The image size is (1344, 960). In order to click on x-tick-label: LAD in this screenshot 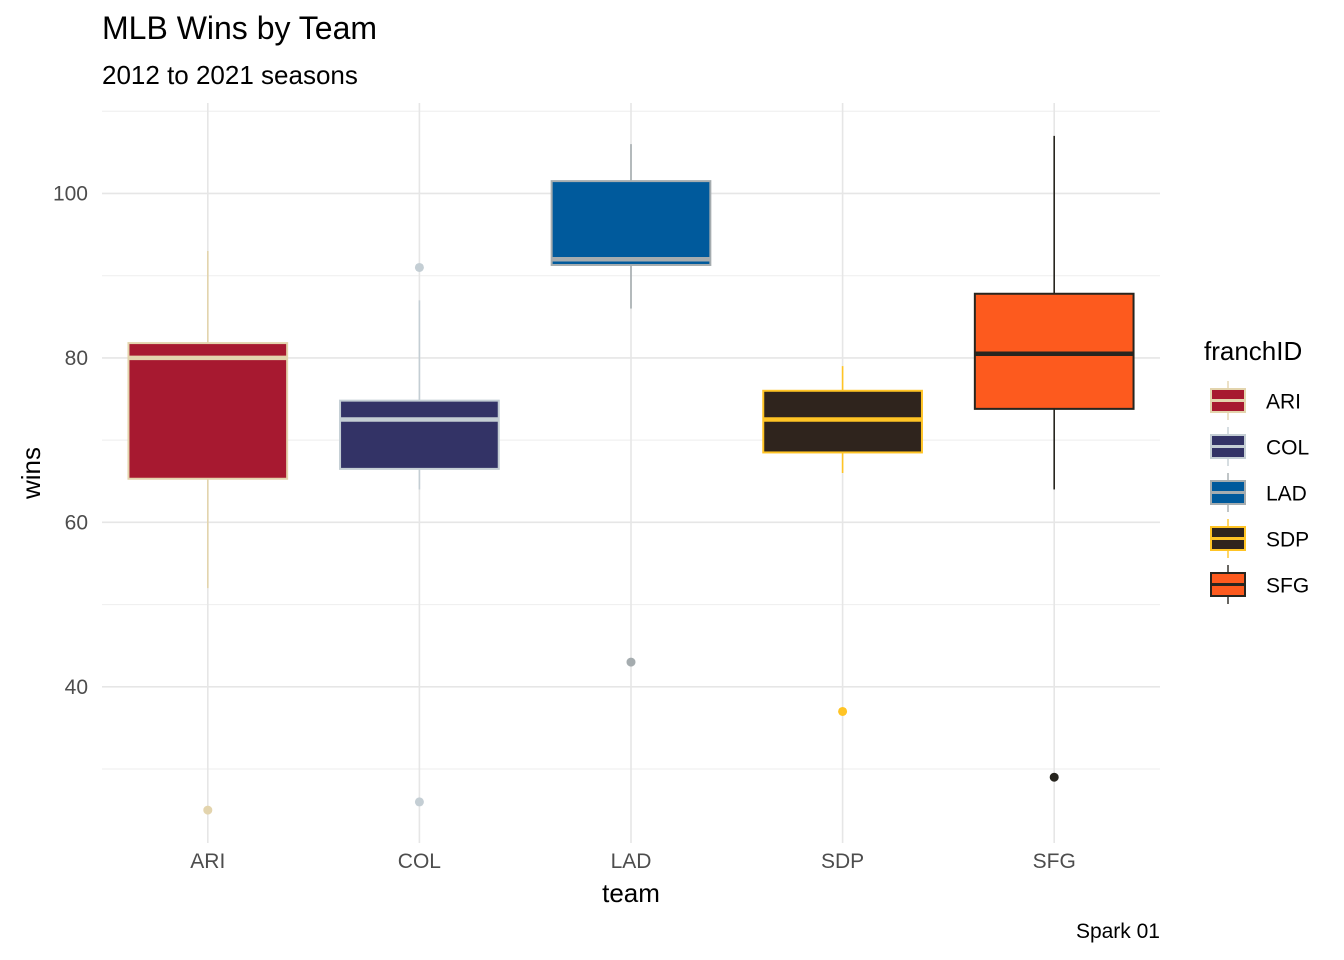, I will do `click(631, 861)`.